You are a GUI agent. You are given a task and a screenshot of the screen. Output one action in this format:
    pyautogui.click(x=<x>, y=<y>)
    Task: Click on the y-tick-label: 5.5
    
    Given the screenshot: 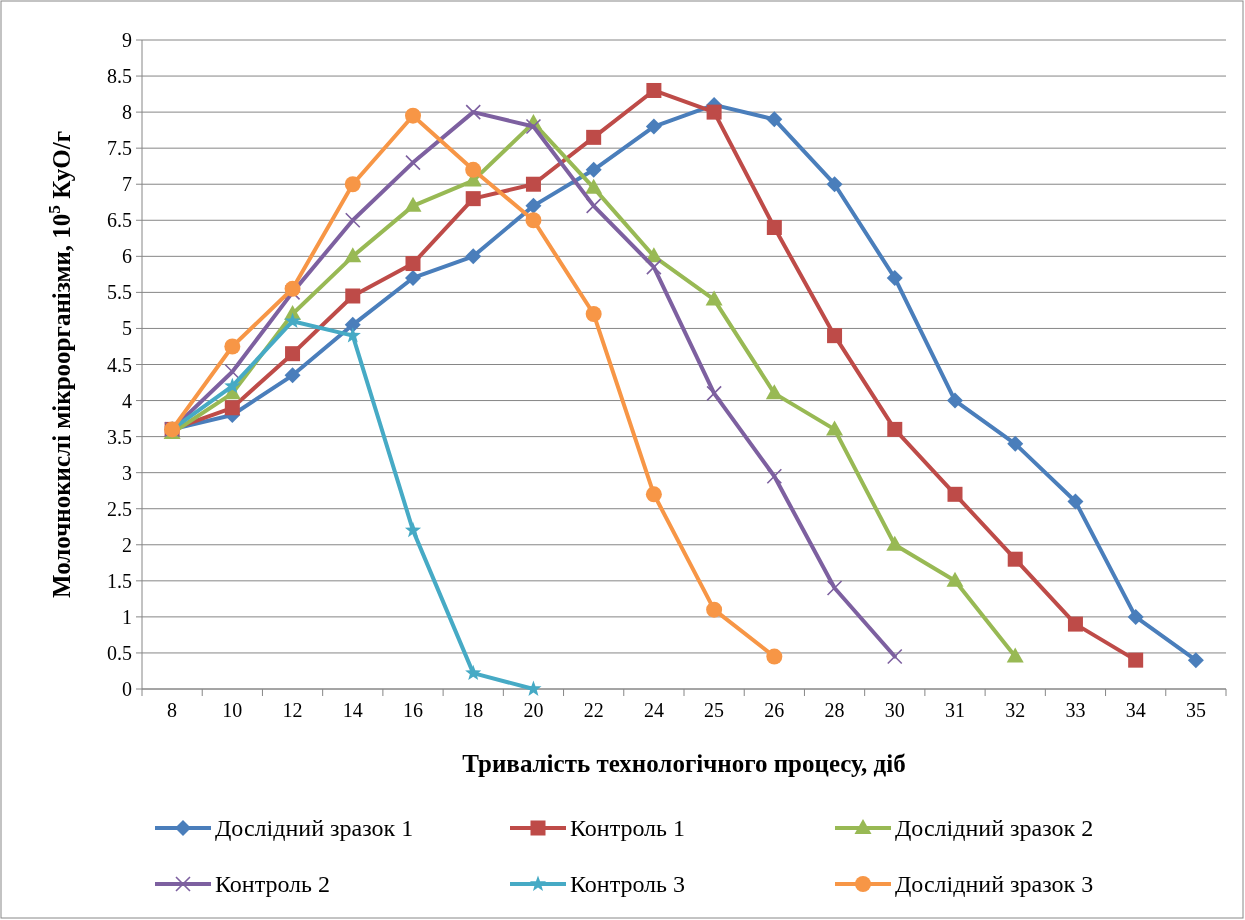 What is the action you would take?
    pyautogui.click(x=119, y=292)
    